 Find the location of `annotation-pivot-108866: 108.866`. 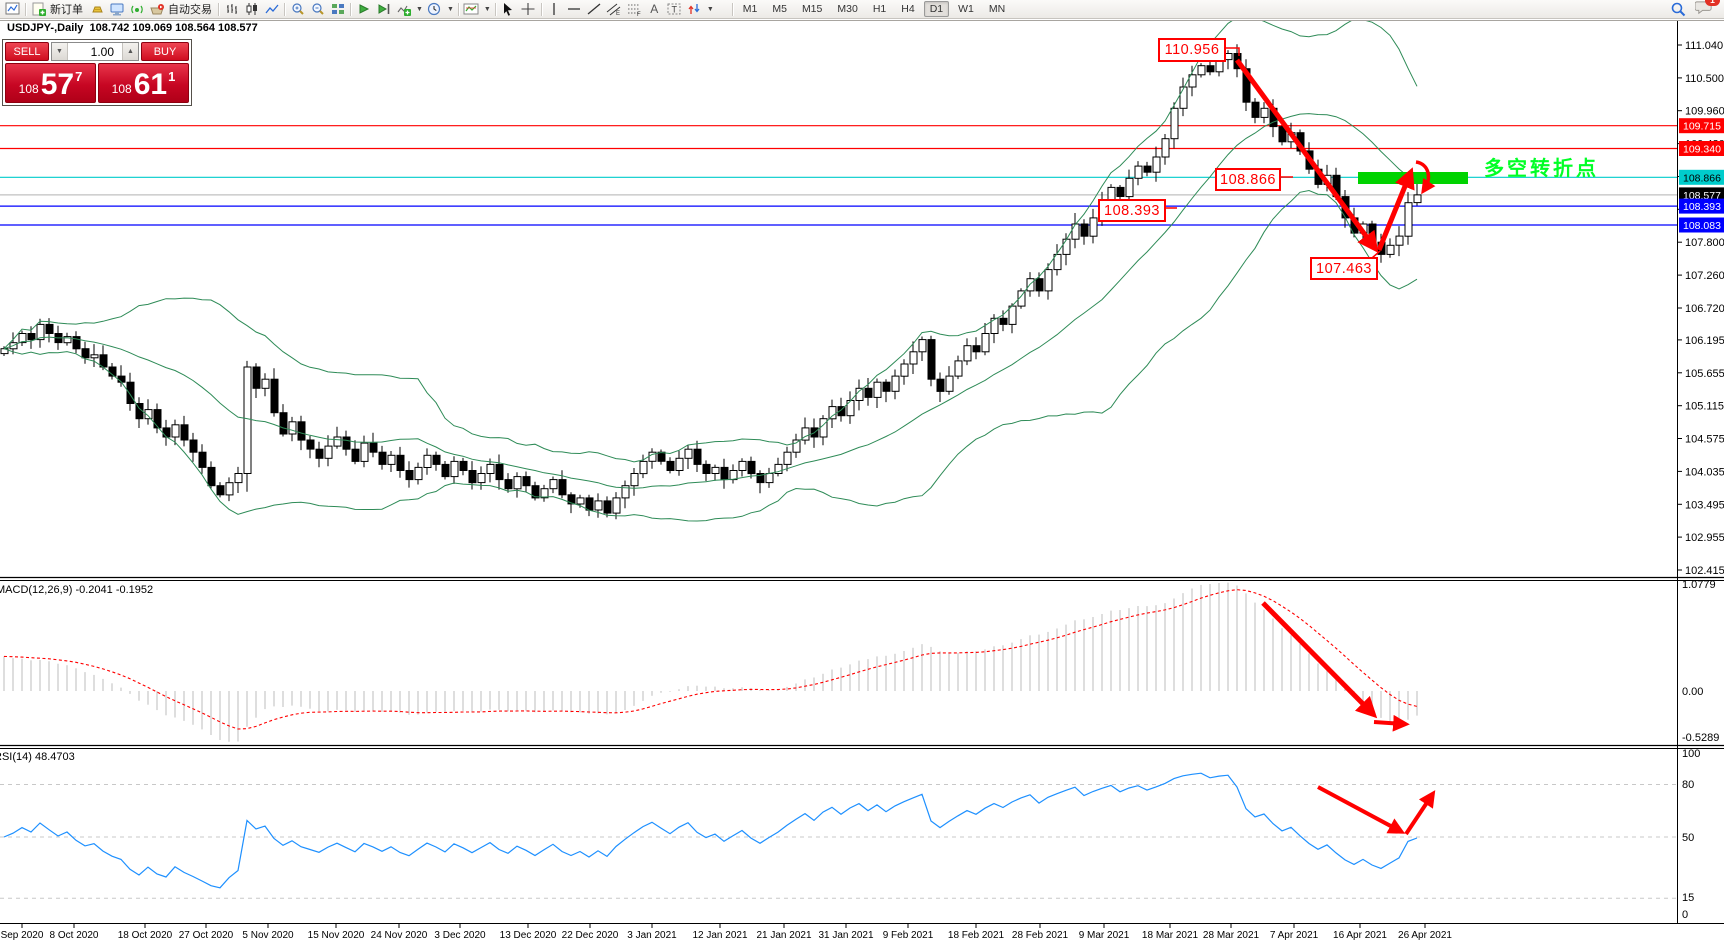

annotation-pivot-108866: 108.866 is located at coordinates (1248, 179).